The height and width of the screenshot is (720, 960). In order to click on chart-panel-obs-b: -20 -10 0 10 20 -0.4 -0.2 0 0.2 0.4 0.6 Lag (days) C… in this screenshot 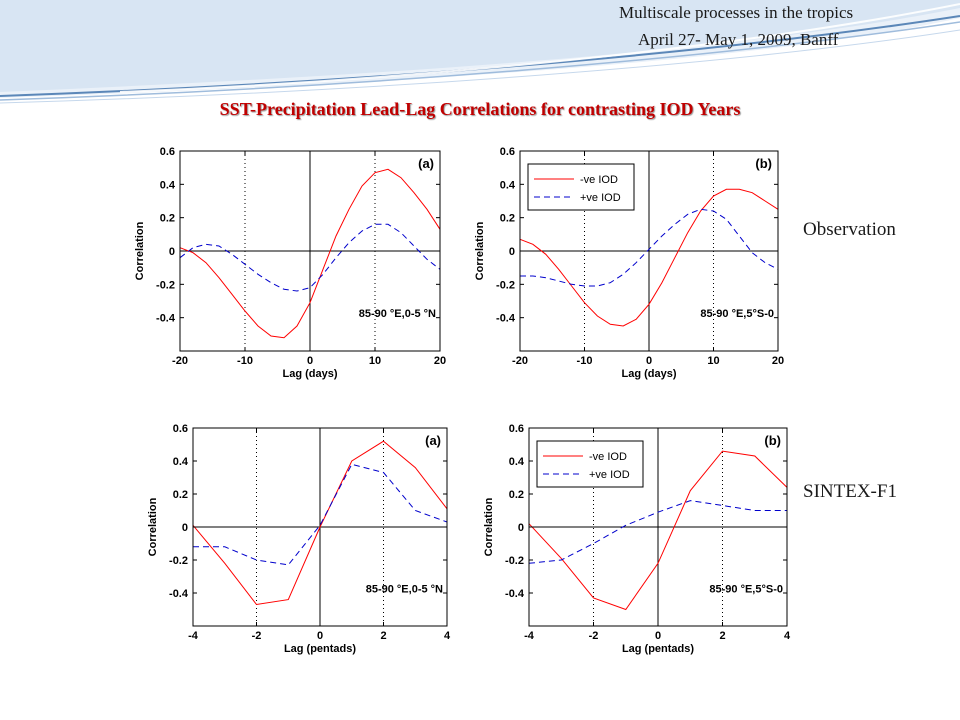, I will do `click(626, 262)`.